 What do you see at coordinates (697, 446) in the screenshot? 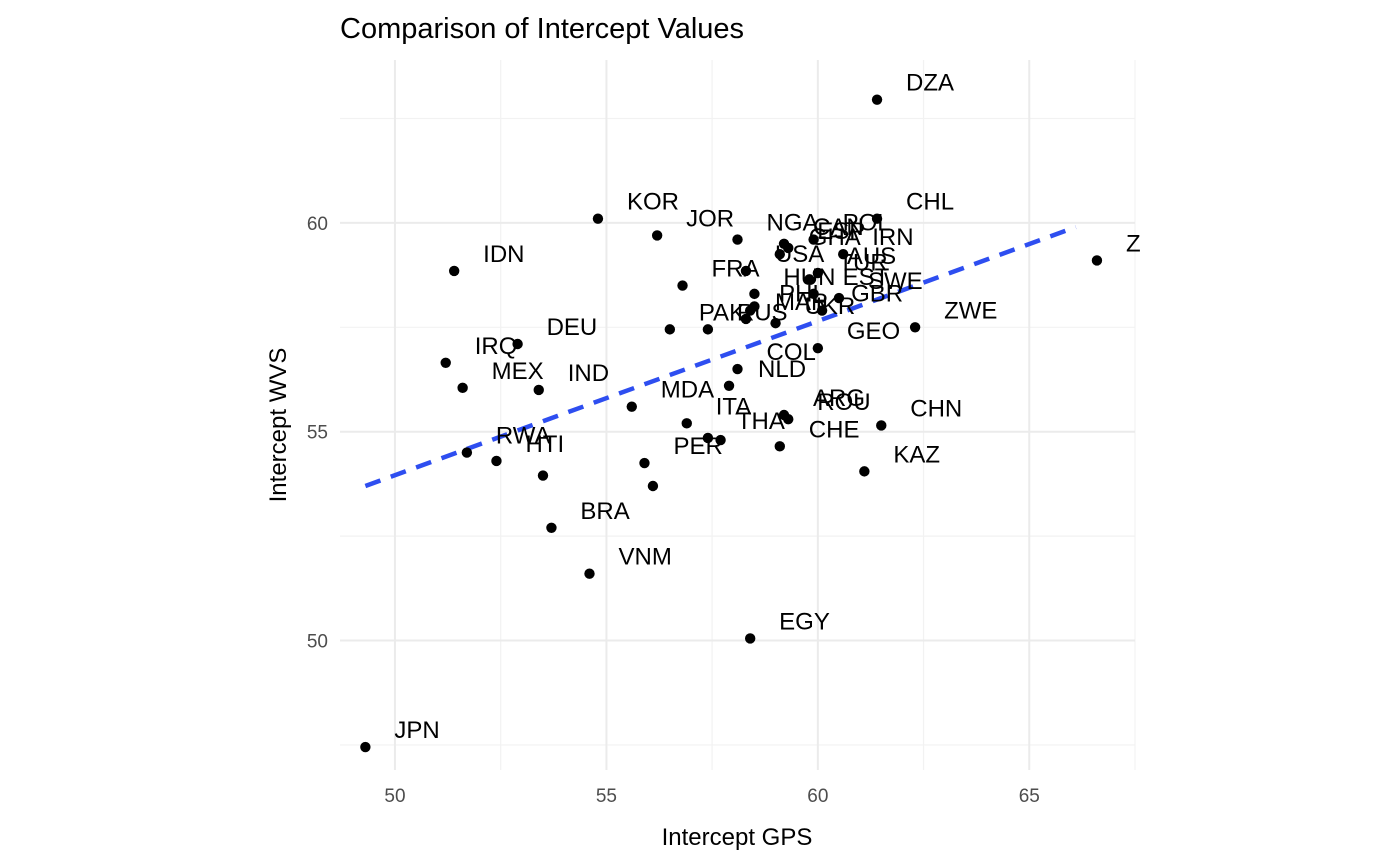
I see `point-label: PER` at bounding box center [697, 446].